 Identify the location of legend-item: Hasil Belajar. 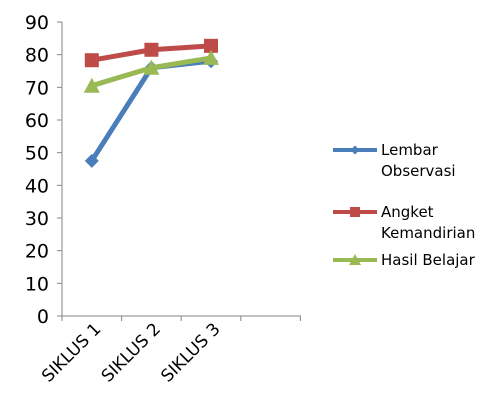
(404, 260).